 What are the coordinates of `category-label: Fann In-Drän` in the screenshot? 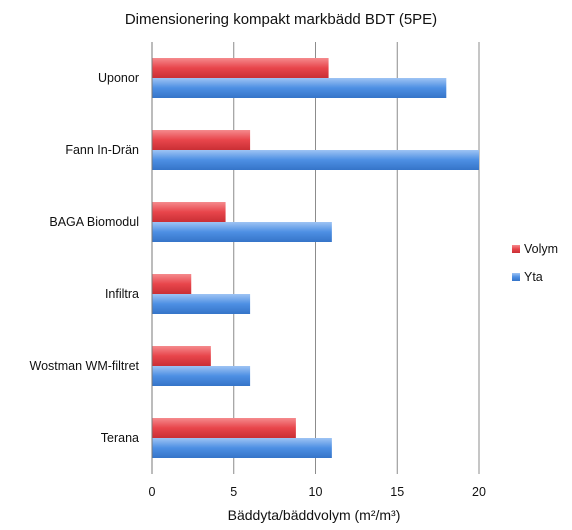 It's located at (102, 150).